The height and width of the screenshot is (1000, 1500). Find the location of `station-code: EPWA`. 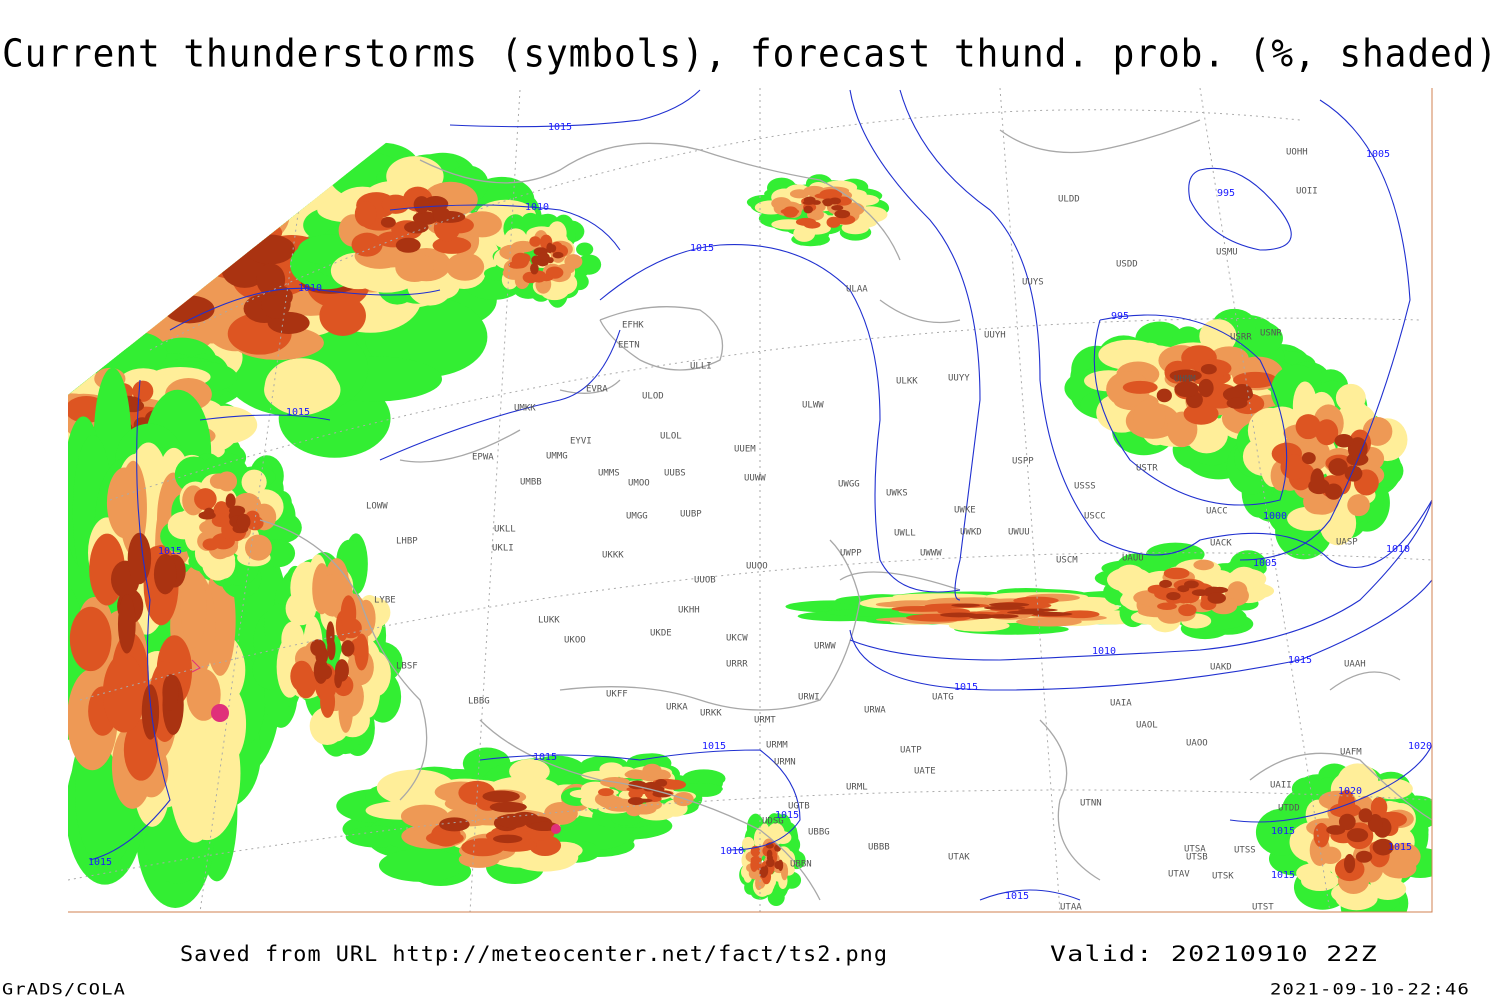

station-code: EPWA is located at coordinates (483, 458).